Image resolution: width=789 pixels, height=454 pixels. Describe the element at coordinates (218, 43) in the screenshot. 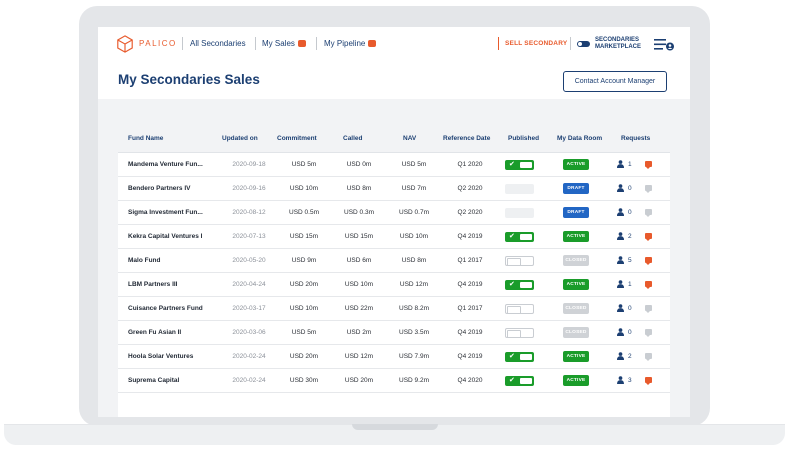

I see `nav-all-secondaries: All Secondaries` at that location.